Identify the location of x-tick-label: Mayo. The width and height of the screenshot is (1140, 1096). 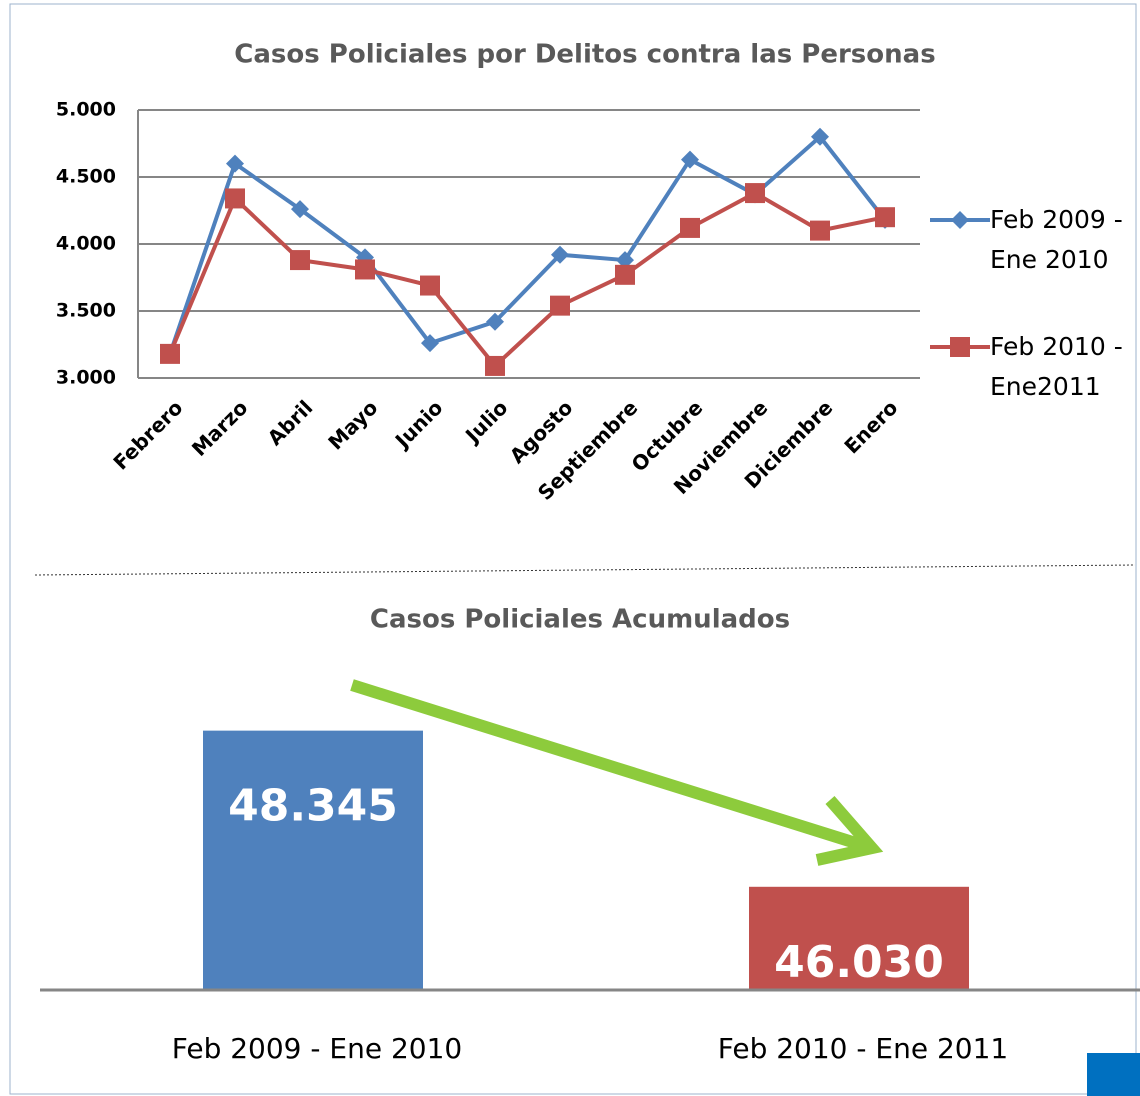
(352, 424).